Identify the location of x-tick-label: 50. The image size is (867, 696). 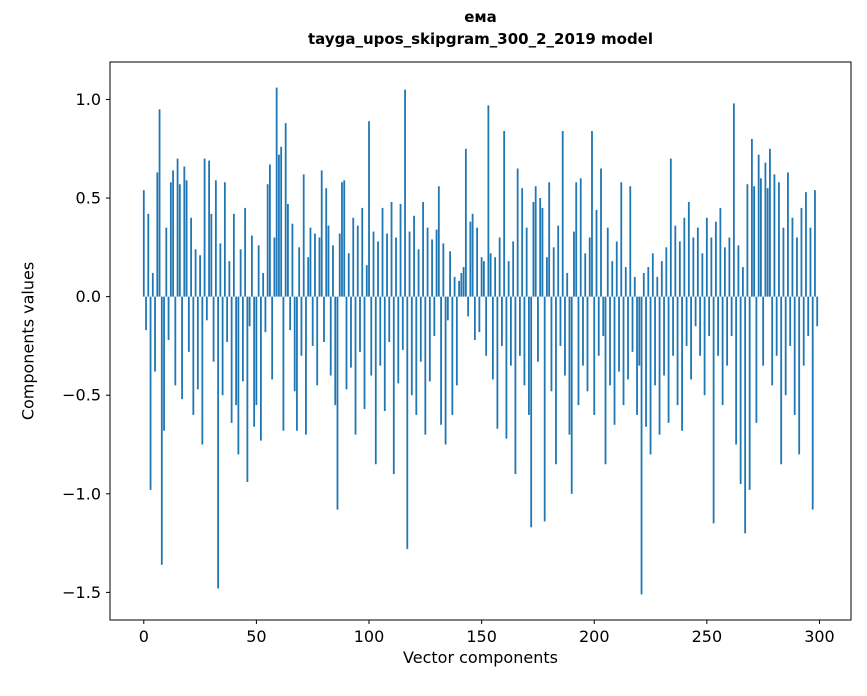
(256, 636).